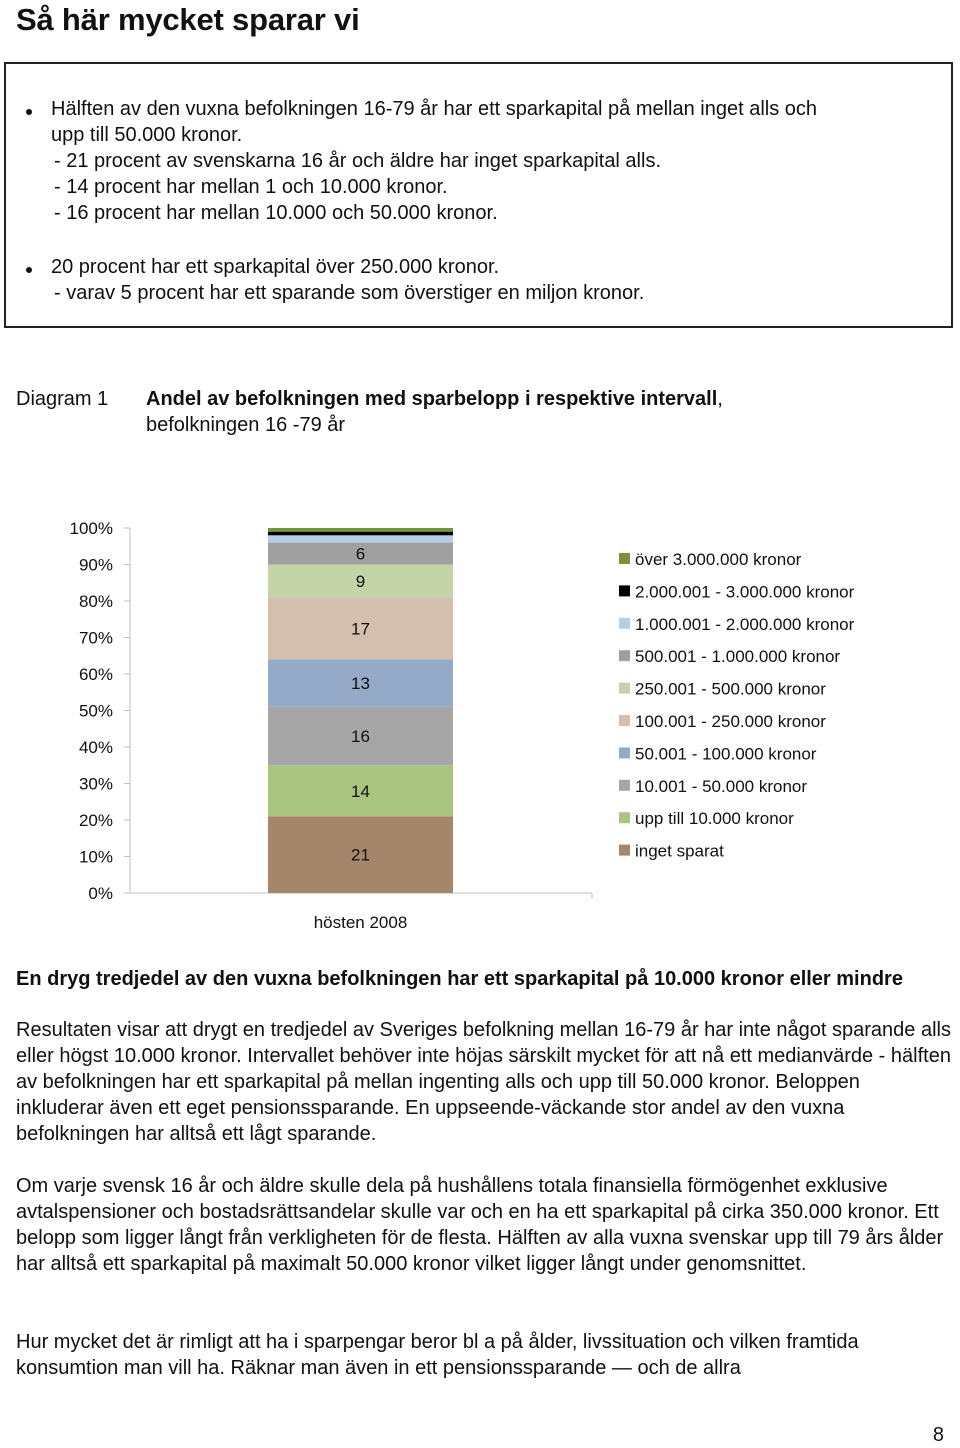  I want to click on data-label: 17, so click(360, 628).